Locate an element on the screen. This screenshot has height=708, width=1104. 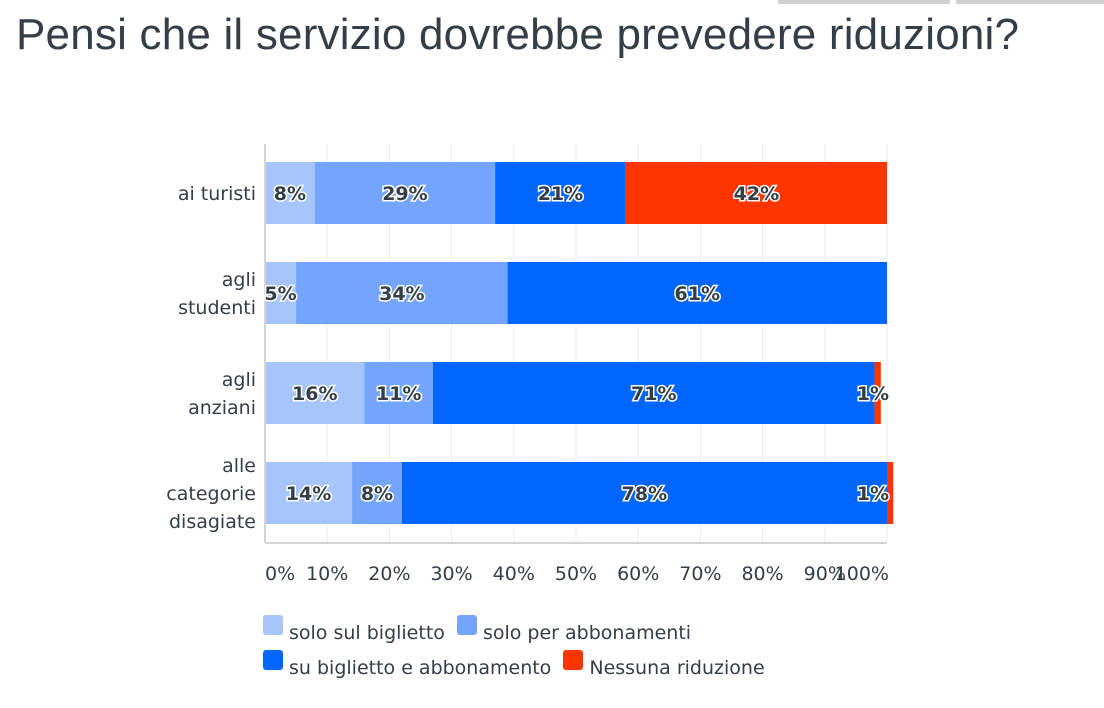
data-label: 11% is located at coordinates (398, 394).